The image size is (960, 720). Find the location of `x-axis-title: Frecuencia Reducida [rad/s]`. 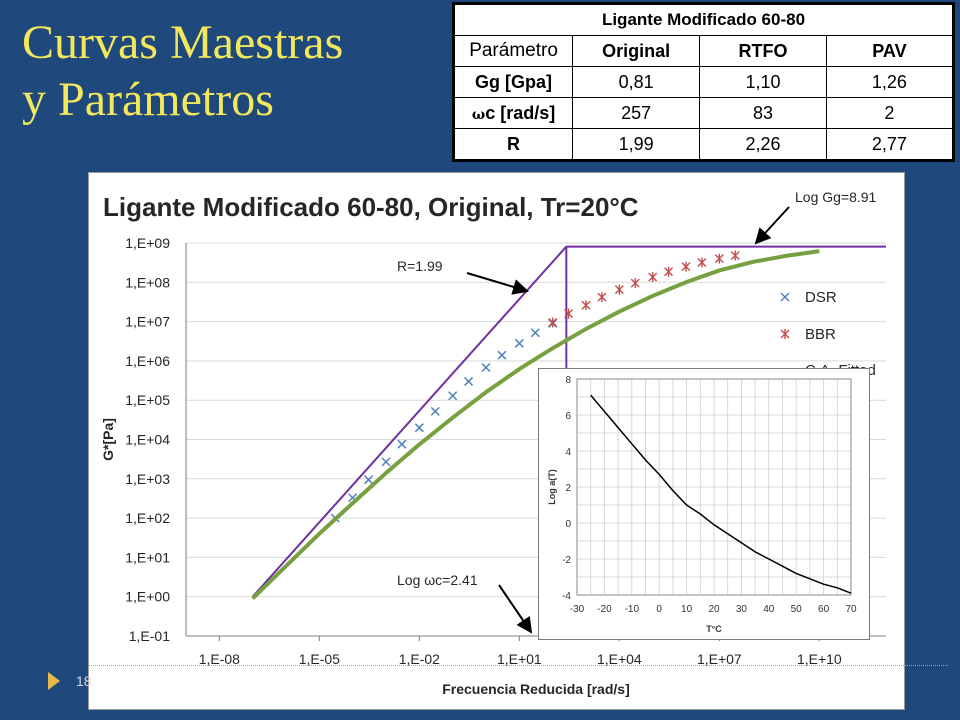

x-axis-title: Frecuencia Reducida [rad/s] is located at coordinates (536, 689).